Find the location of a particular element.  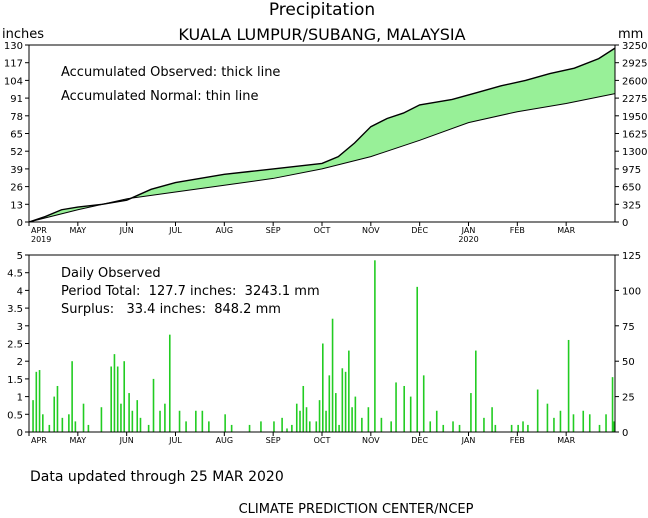

y-tick-label-right: 25 is located at coordinates (628, 398).